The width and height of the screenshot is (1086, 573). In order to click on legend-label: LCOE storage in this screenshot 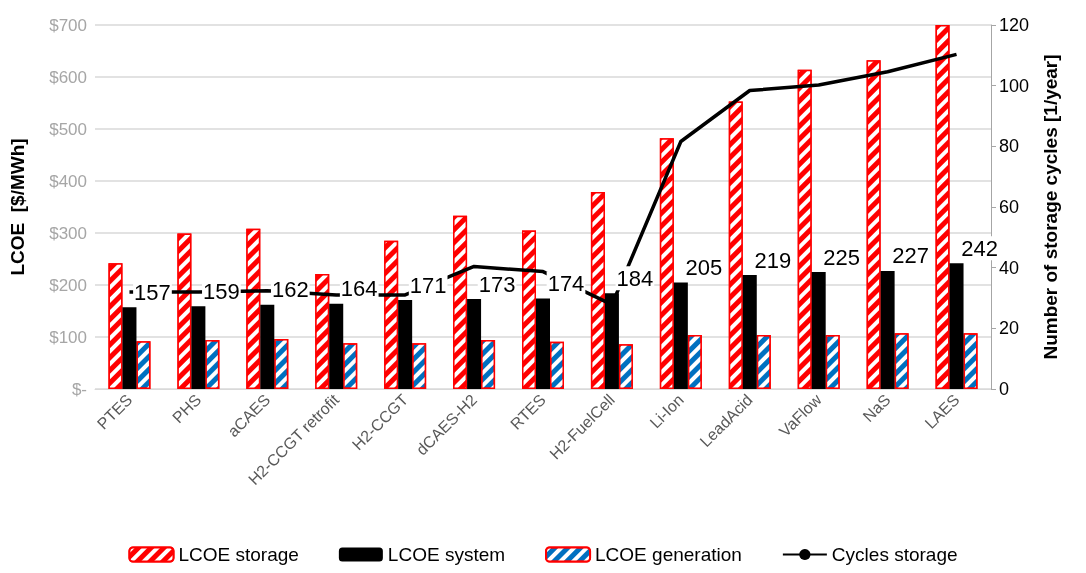, I will do `click(238, 554)`.